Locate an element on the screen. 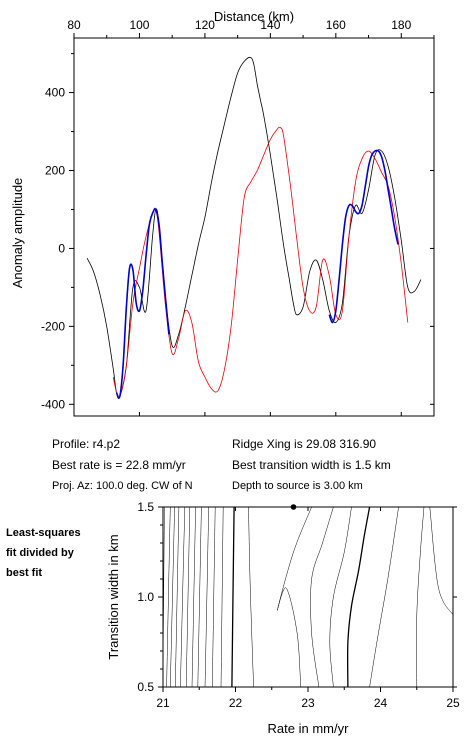 The width and height of the screenshot is (467, 745). bottom-x-axis-label: Rate in mm/yr is located at coordinates (309, 728).